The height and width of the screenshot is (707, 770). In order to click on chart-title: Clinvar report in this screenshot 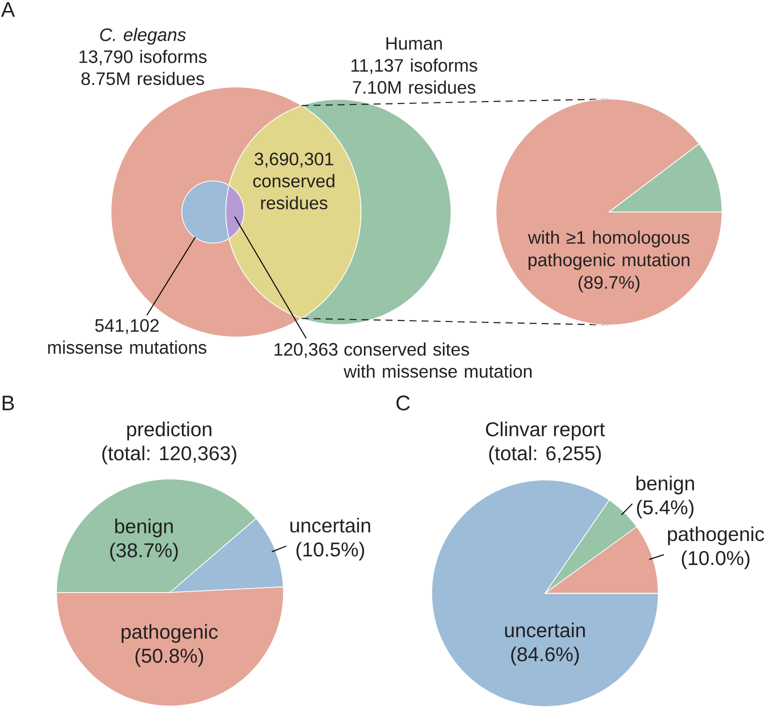, I will do `click(545, 431)`.